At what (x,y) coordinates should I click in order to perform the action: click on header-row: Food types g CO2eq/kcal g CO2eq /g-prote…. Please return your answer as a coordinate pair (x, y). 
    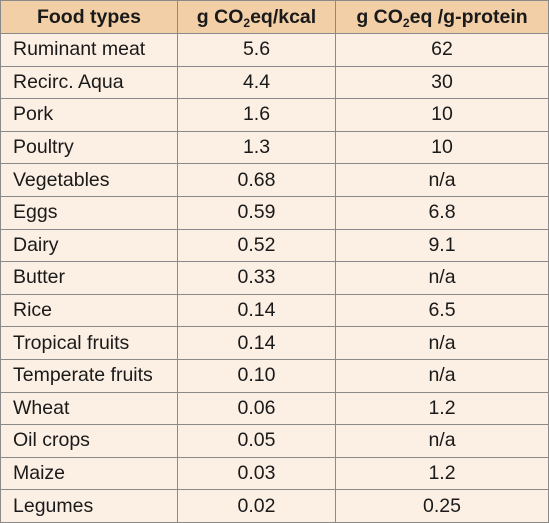
    Looking at the image, I should click on (274, 17).